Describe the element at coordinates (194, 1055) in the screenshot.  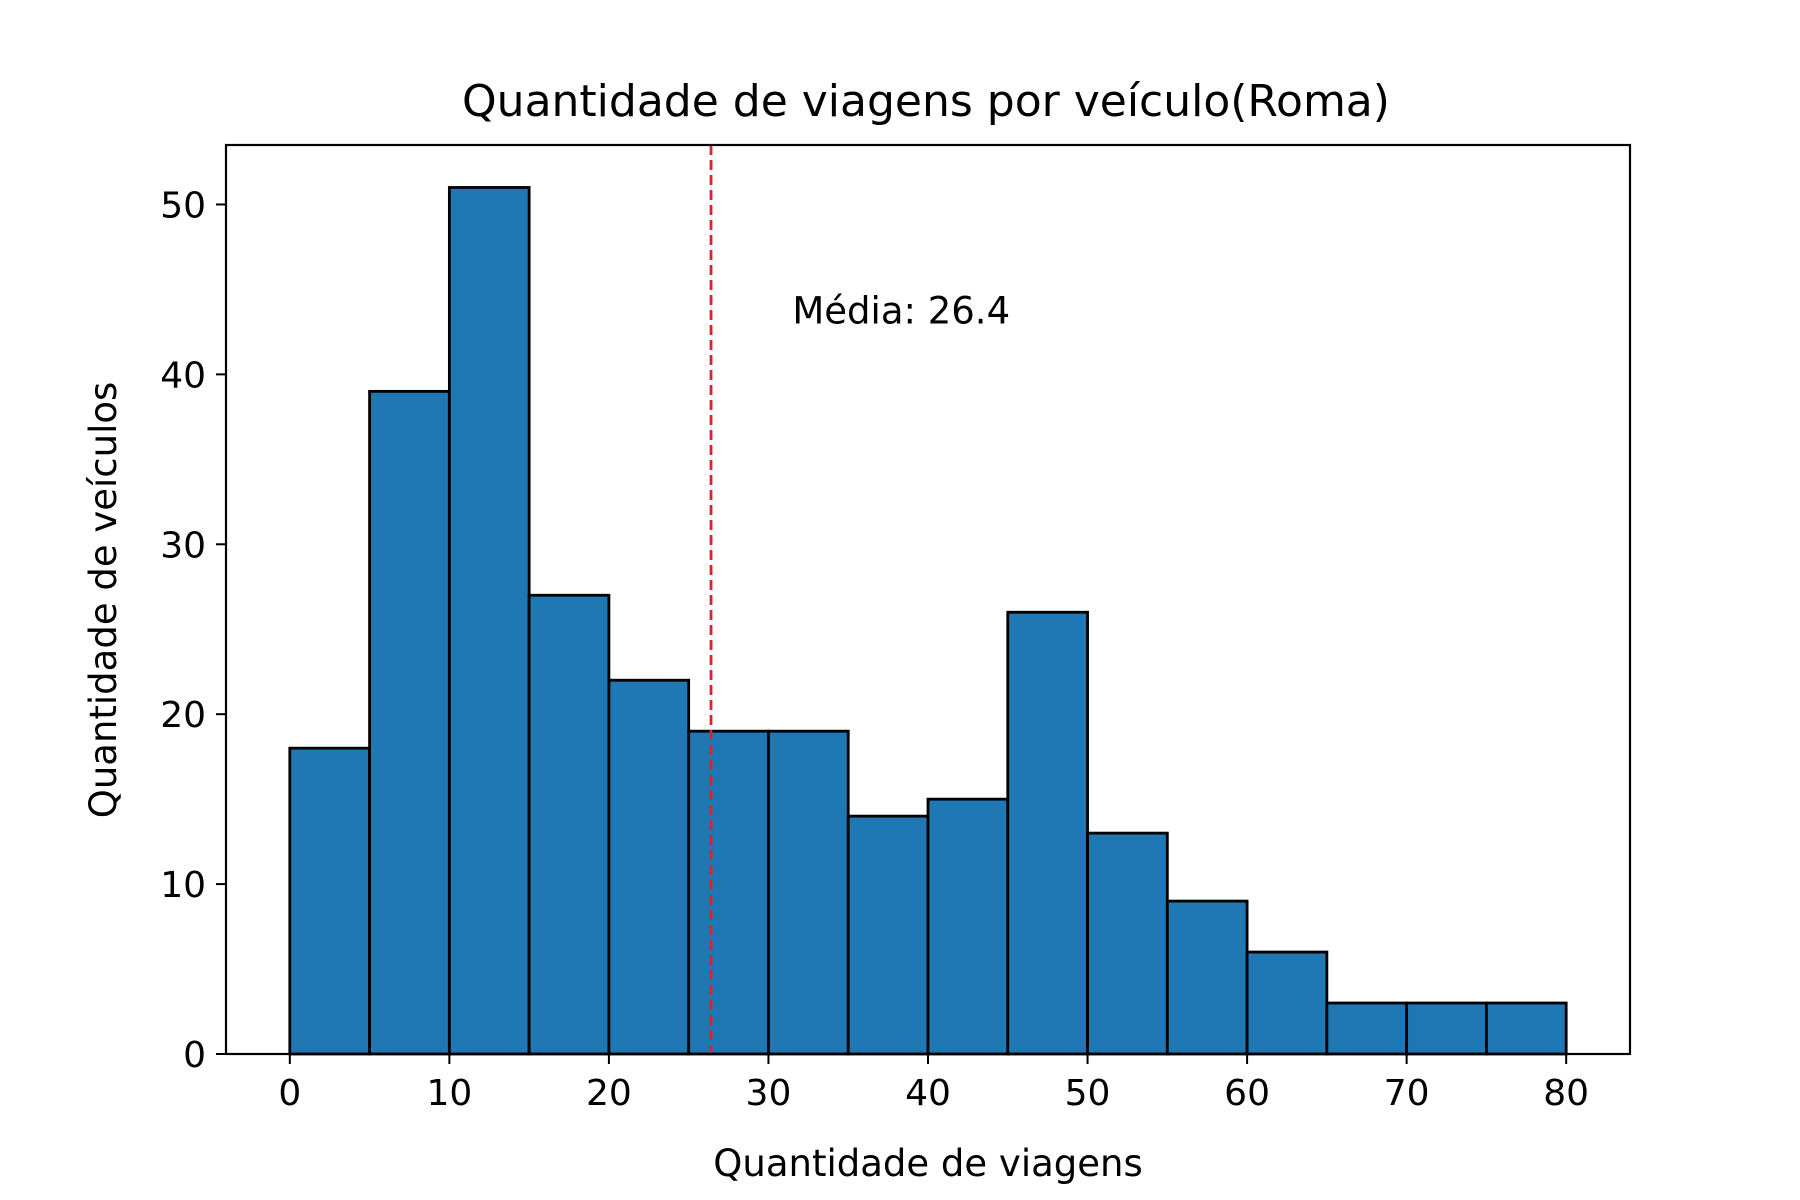
I see `y-tick-label: 0` at that location.